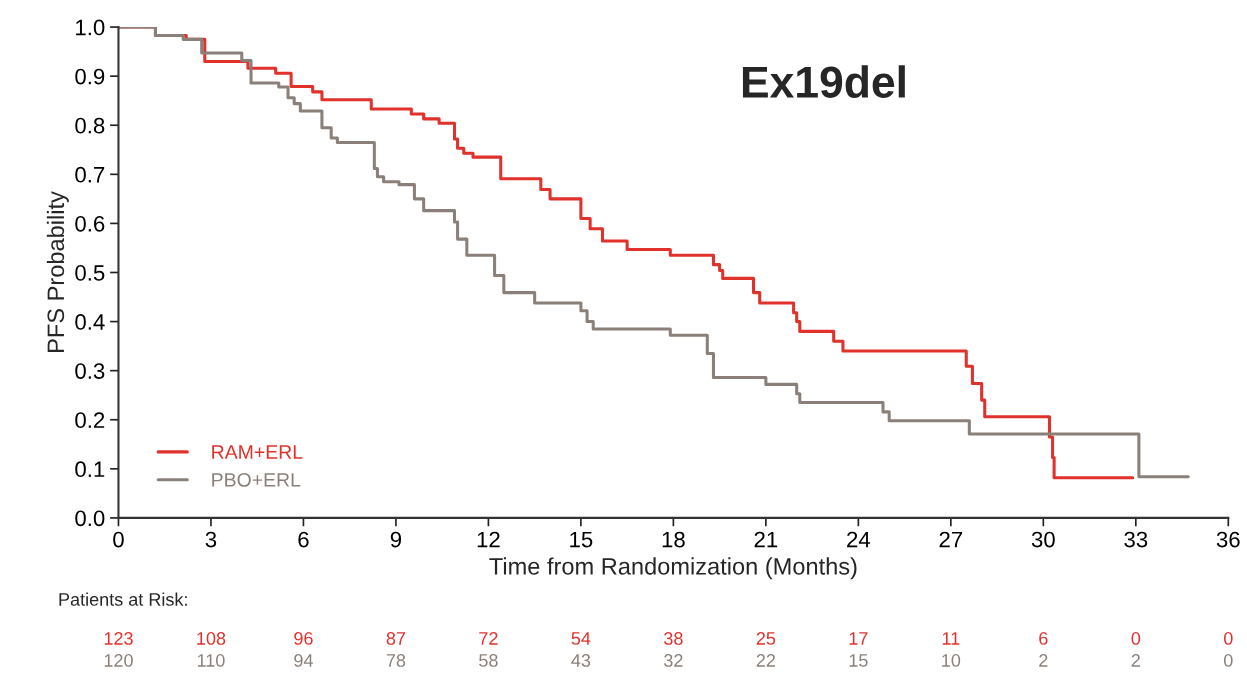 This screenshot has height=677, width=1247. What do you see at coordinates (90, 273) in the screenshot?
I see `y-tick-label: 0.5` at bounding box center [90, 273].